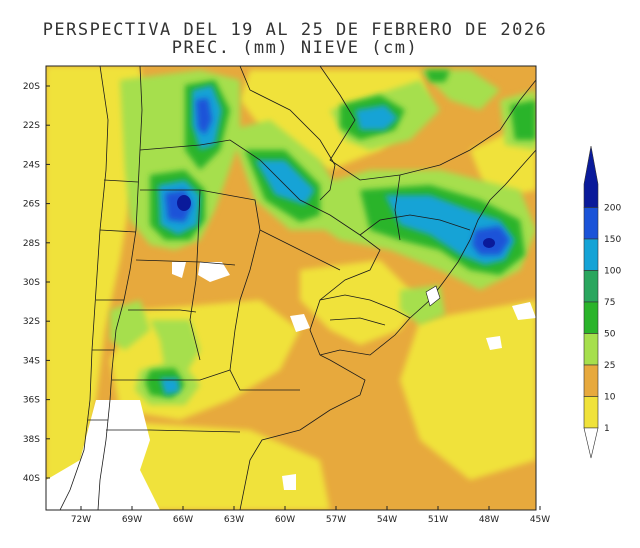 The width and height of the screenshot is (640, 548). I want to click on lat-label: 20S, so click(31, 87).